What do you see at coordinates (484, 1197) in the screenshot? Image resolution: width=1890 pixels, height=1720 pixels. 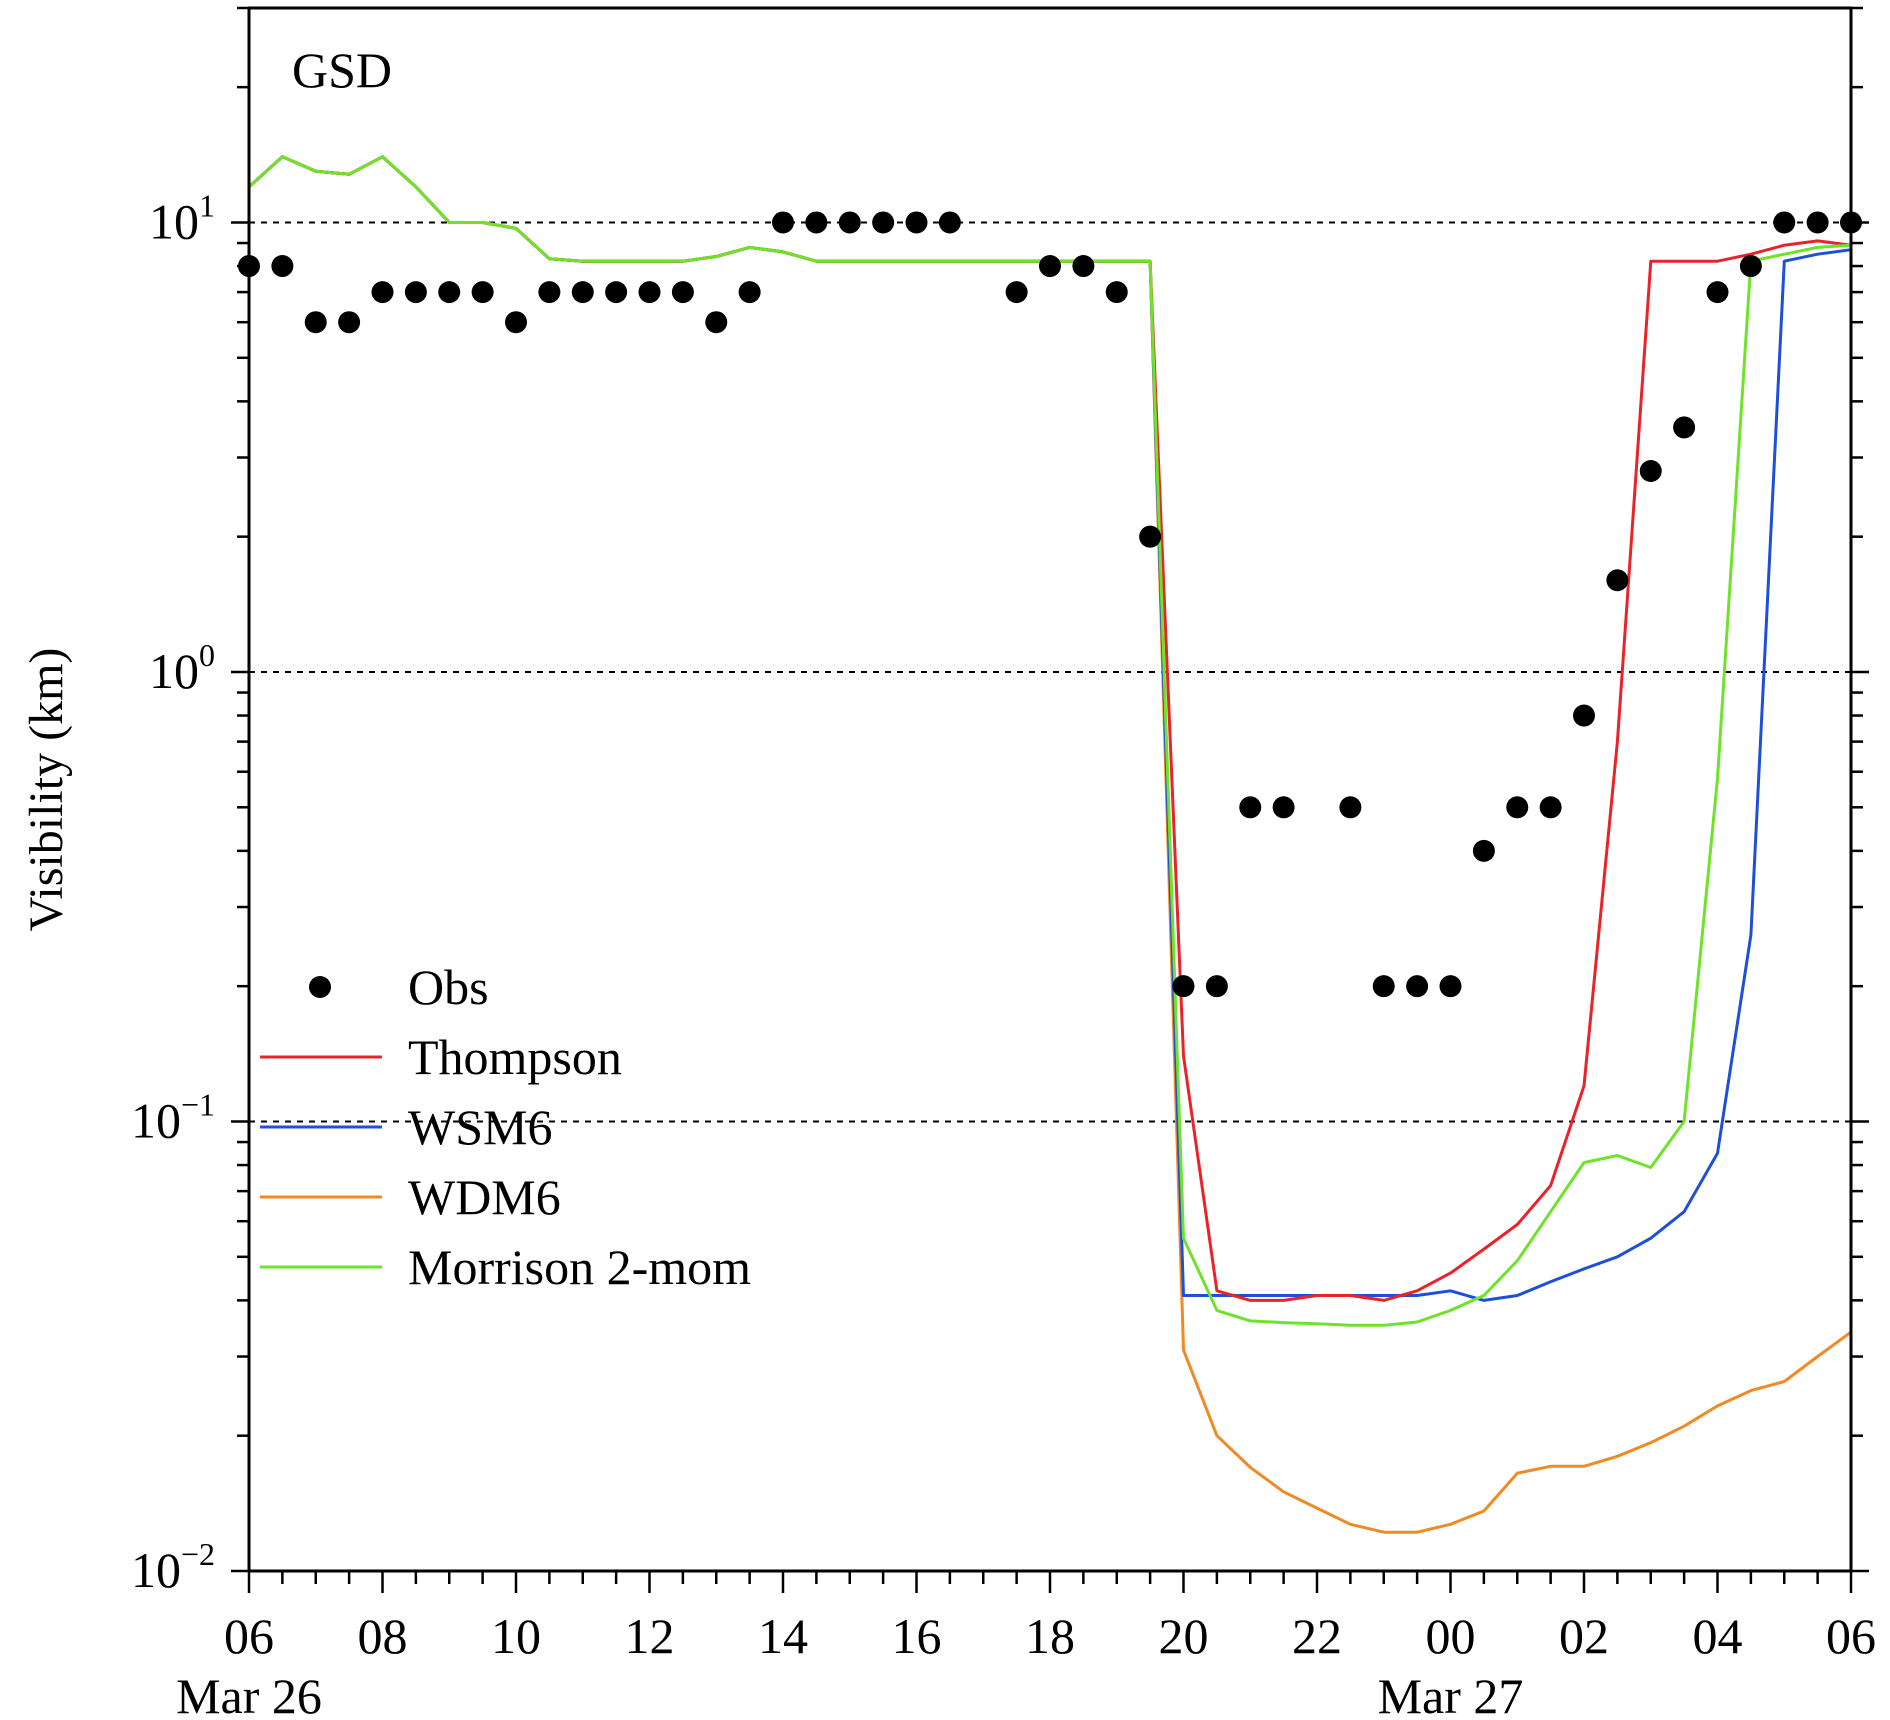 I see `legend-label: WDM6` at bounding box center [484, 1197].